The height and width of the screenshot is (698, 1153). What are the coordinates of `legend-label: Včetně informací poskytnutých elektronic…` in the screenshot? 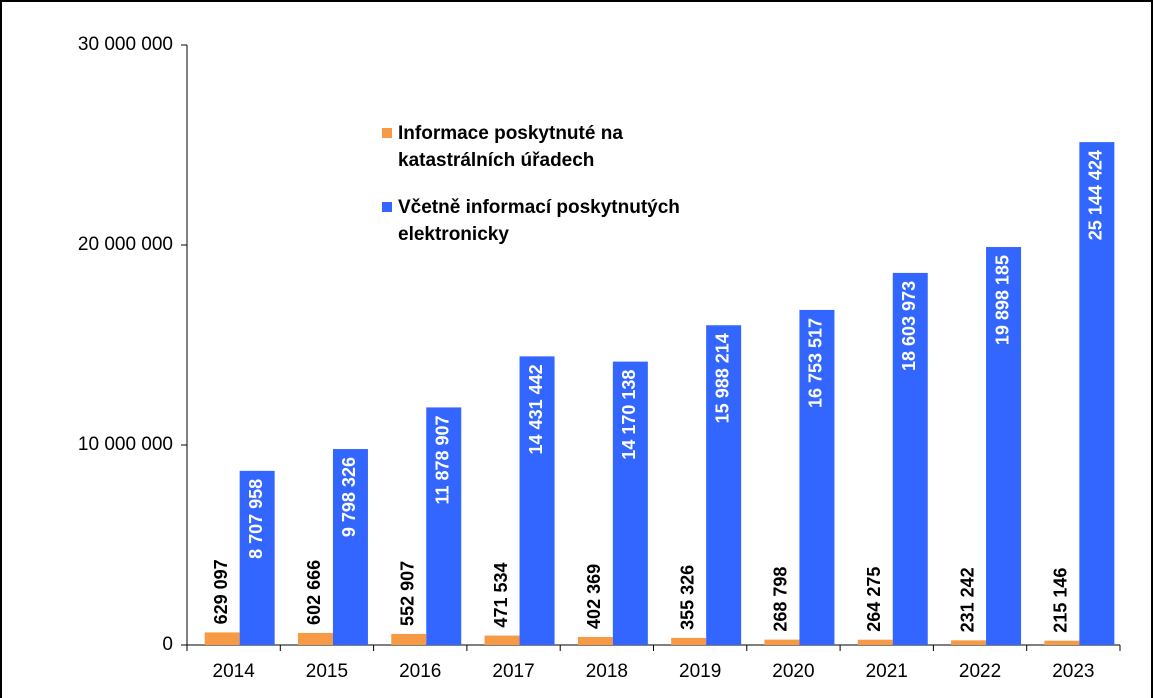 It's located at (539, 221).